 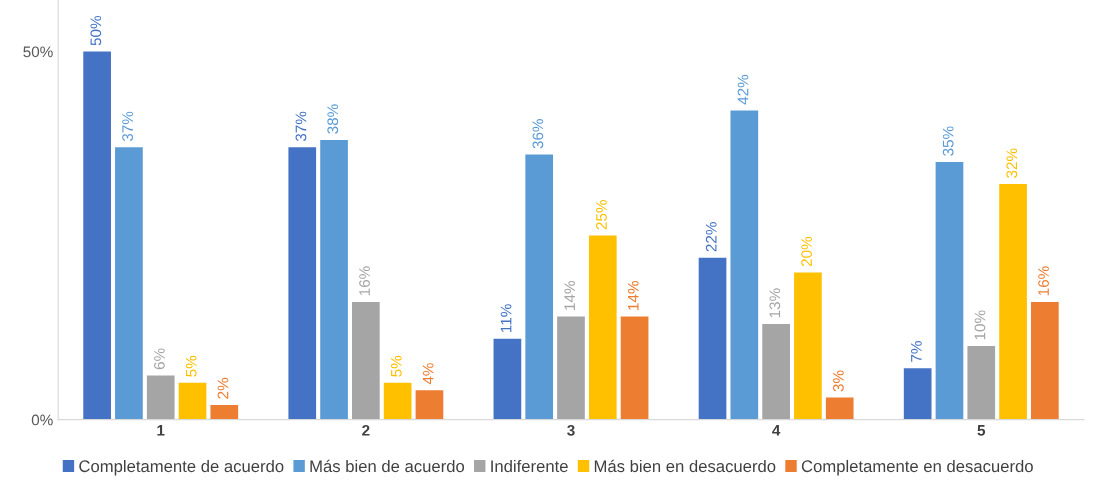 I want to click on x-tick-label: 2, so click(x=366, y=430).